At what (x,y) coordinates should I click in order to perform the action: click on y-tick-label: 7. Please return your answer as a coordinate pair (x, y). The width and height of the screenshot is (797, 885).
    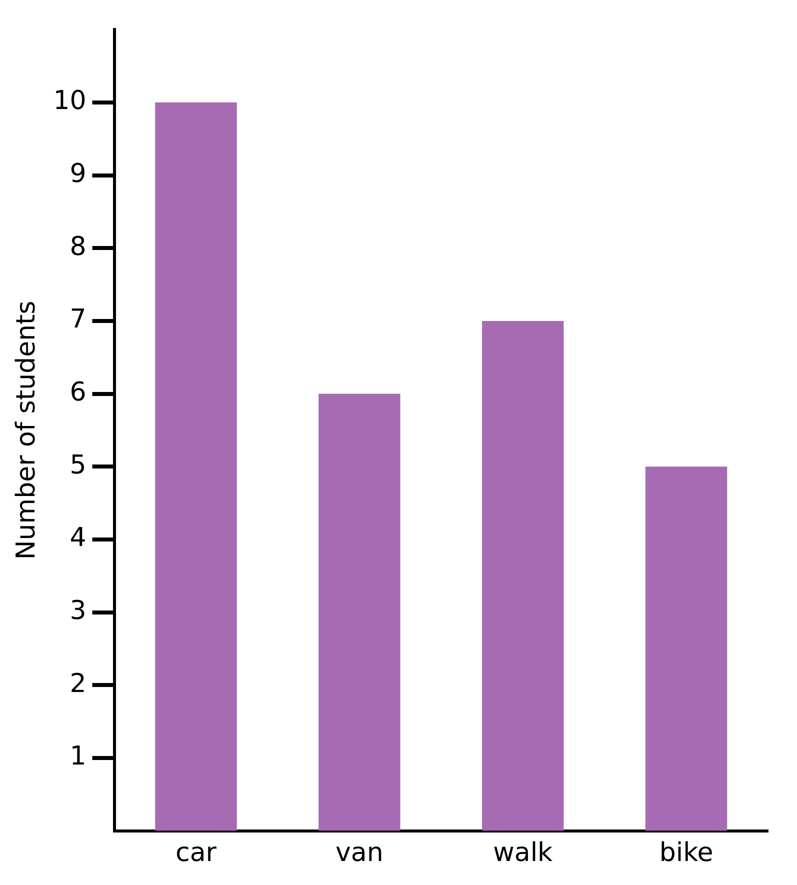
    Looking at the image, I should click on (78, 319).